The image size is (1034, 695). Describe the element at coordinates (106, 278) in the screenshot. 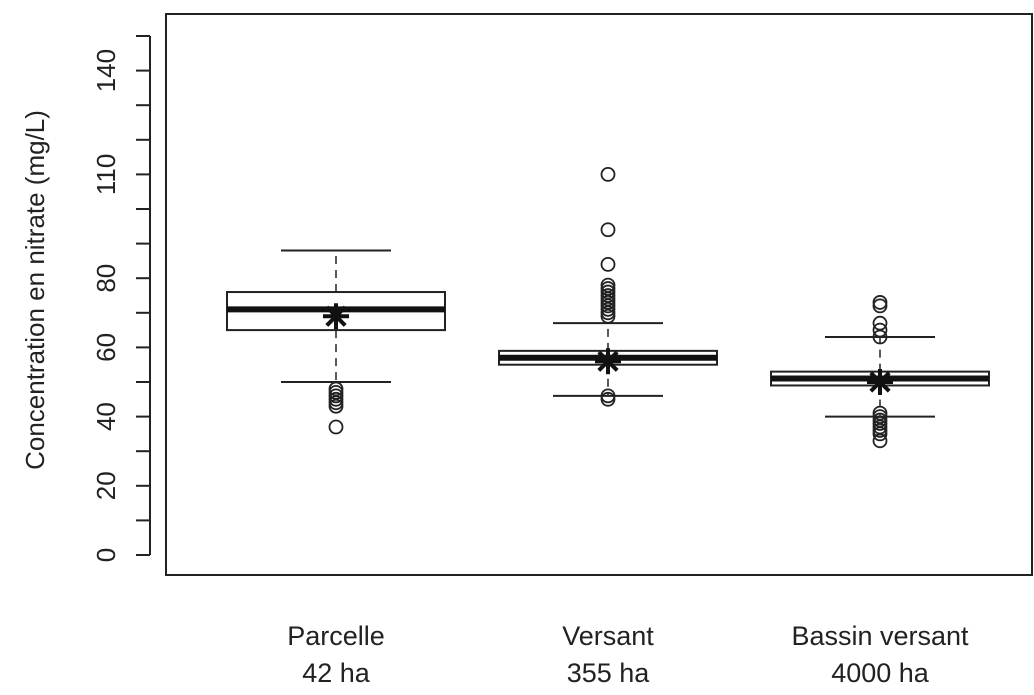

I see `y-tick-label: 80` at that location.